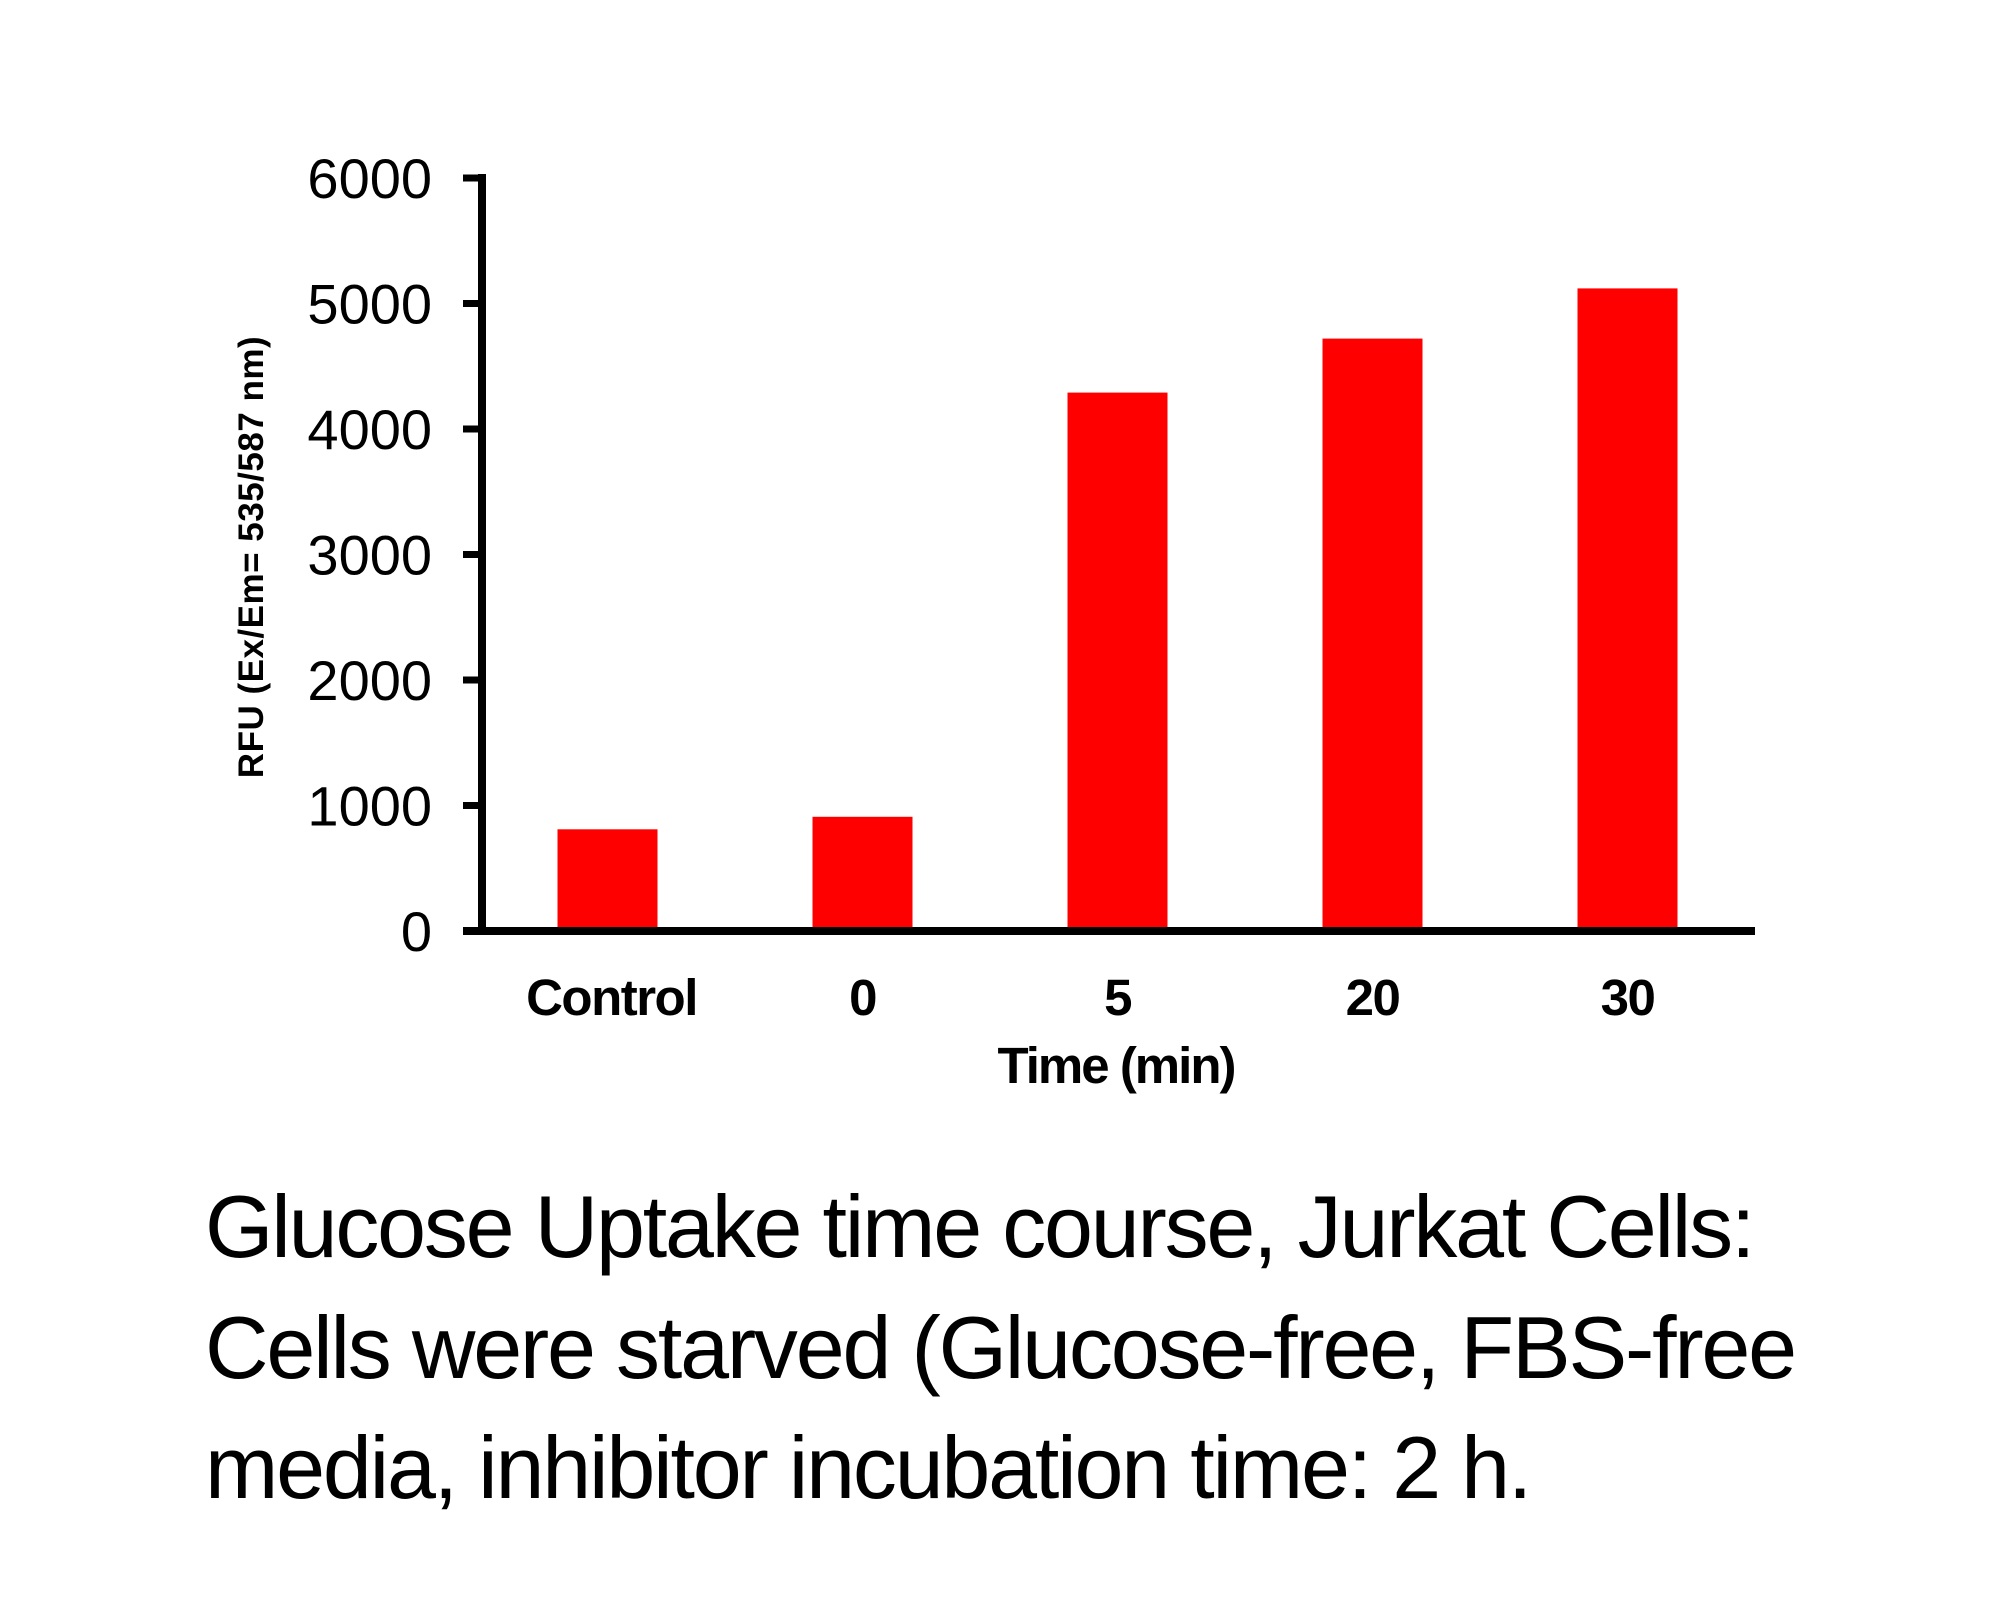 This screenshot has width=2000, height=1601. I want to click on x-axis-category-labels: Control 0 5 20 30, so click(1091, 997).